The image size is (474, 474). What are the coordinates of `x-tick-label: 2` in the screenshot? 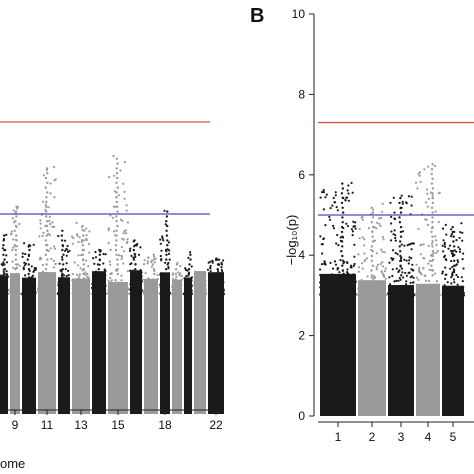 It's located at (372, 437).